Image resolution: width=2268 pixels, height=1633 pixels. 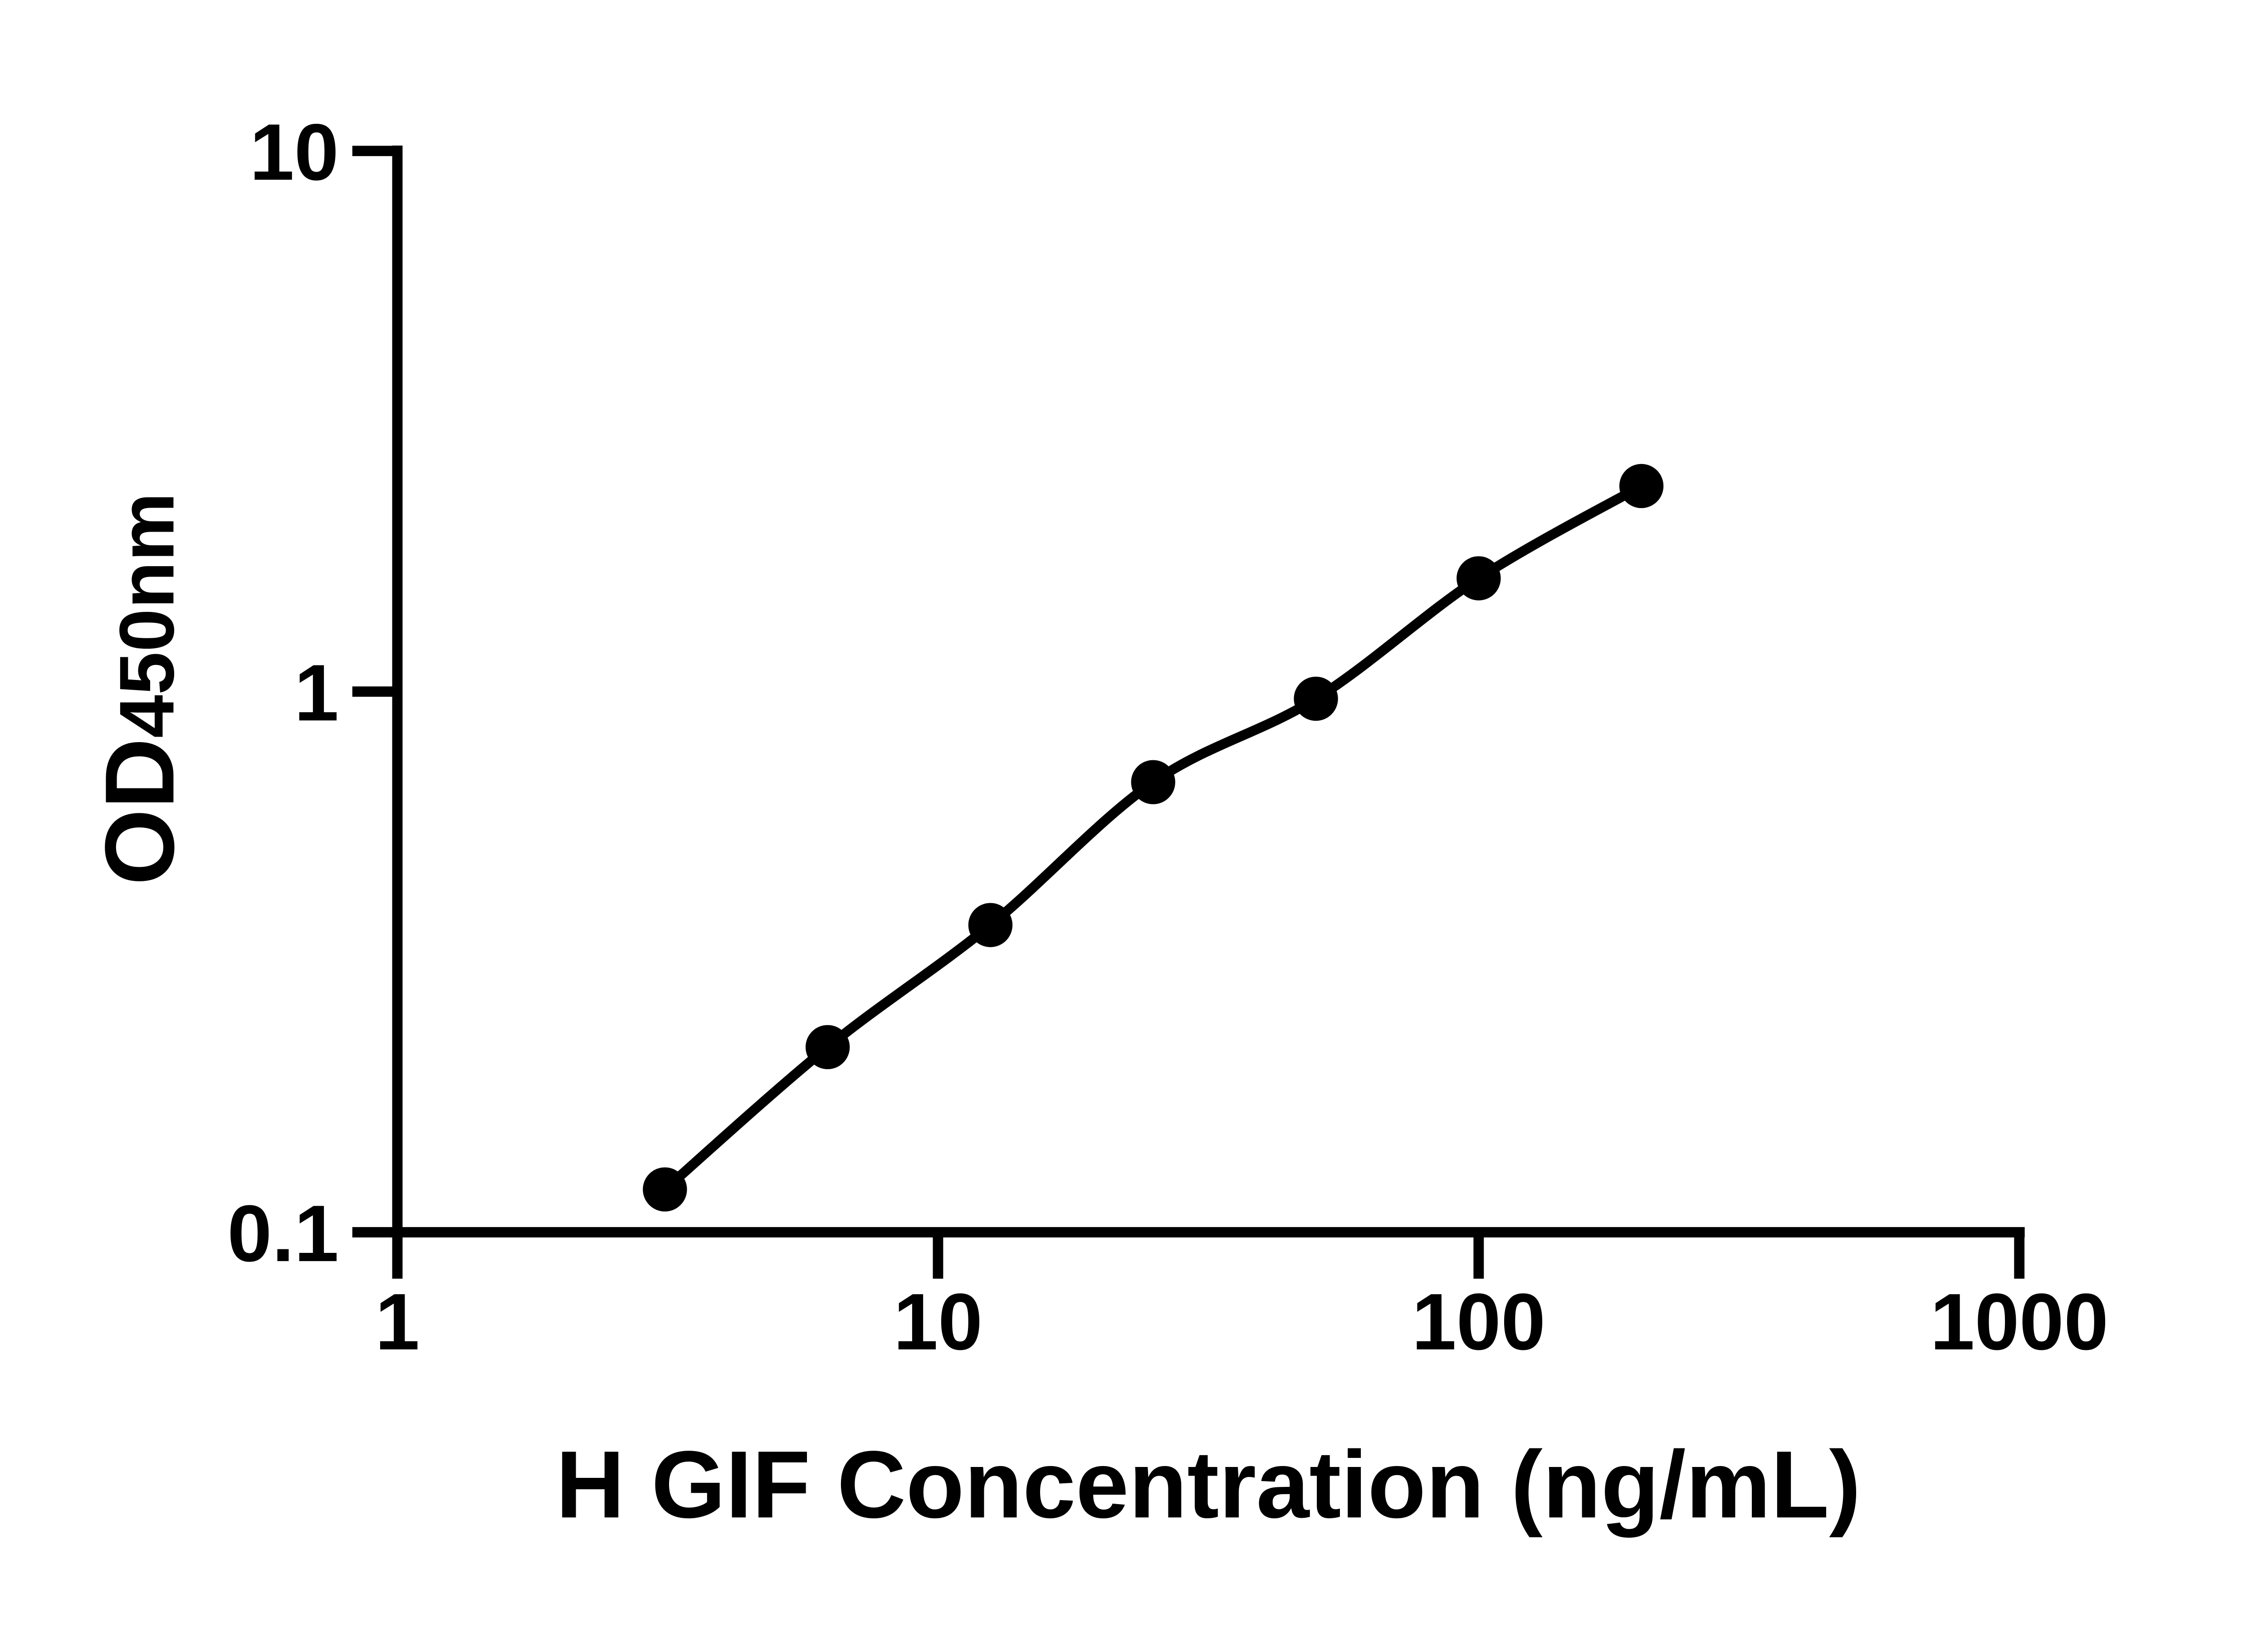 I want to click on y-axis-title: OD450nm, so click(x=139, y=689).